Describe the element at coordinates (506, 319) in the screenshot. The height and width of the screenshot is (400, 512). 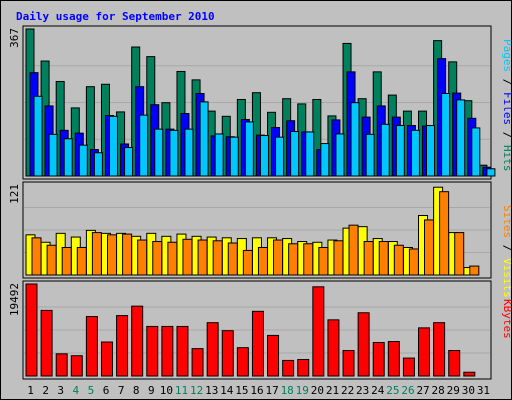
I see `right-axis-label: KBytes` at that location.